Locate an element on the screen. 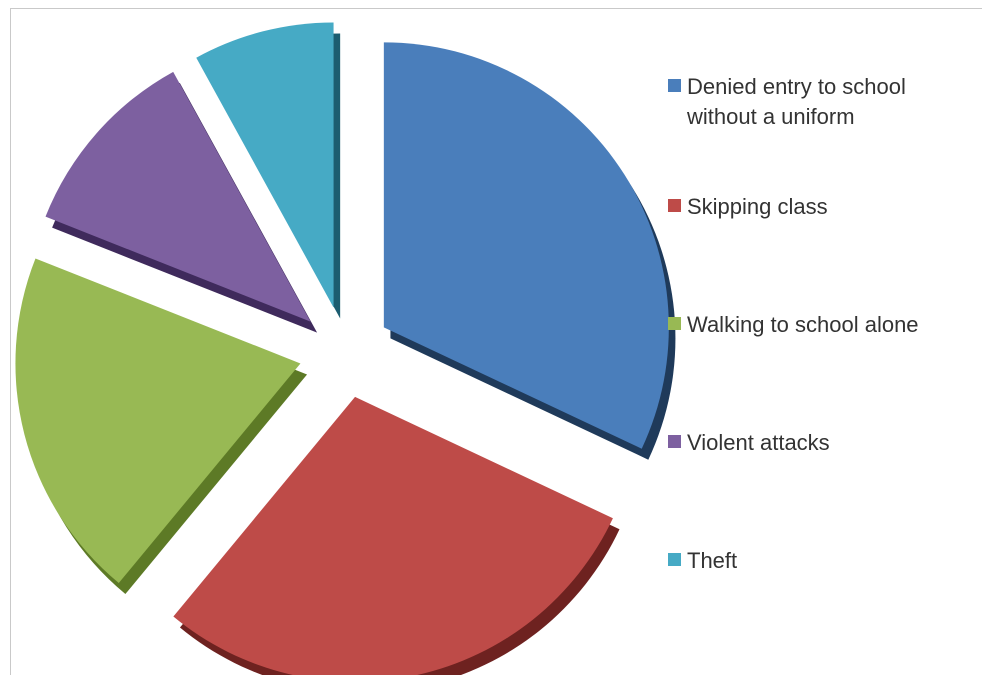 The image size is (982, 675). legend-item-walking-alone: Walking to school alone is located at coordinates (812, 325).